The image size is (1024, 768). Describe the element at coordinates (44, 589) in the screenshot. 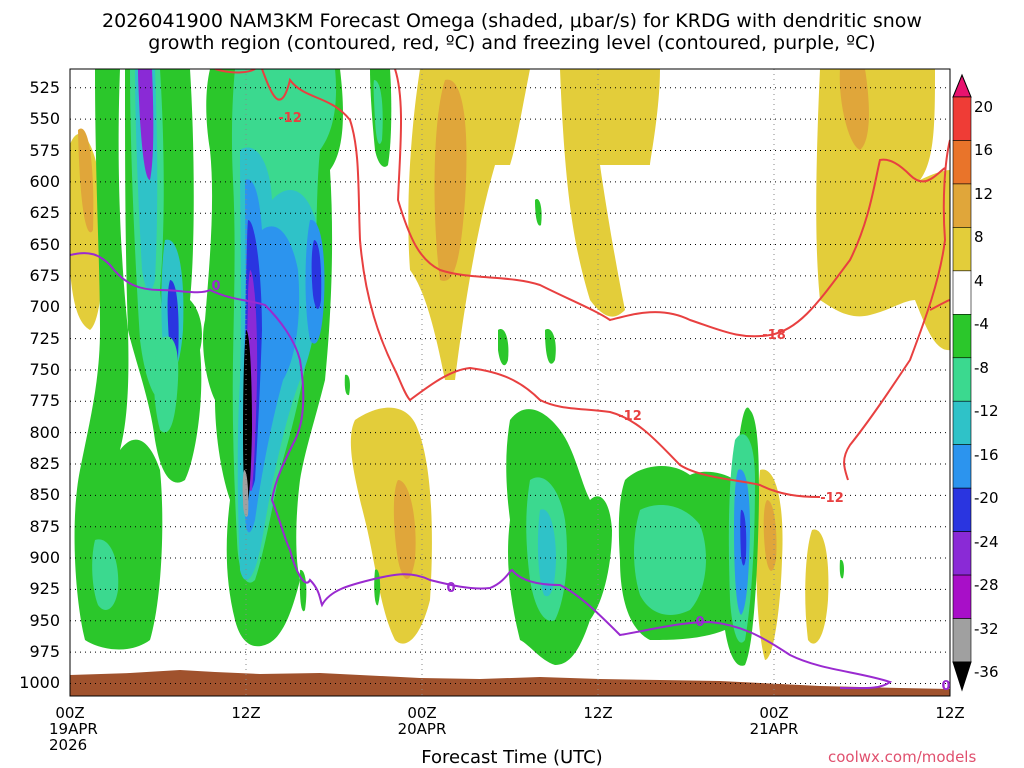

I see `y-tick-label: 925` at that location.